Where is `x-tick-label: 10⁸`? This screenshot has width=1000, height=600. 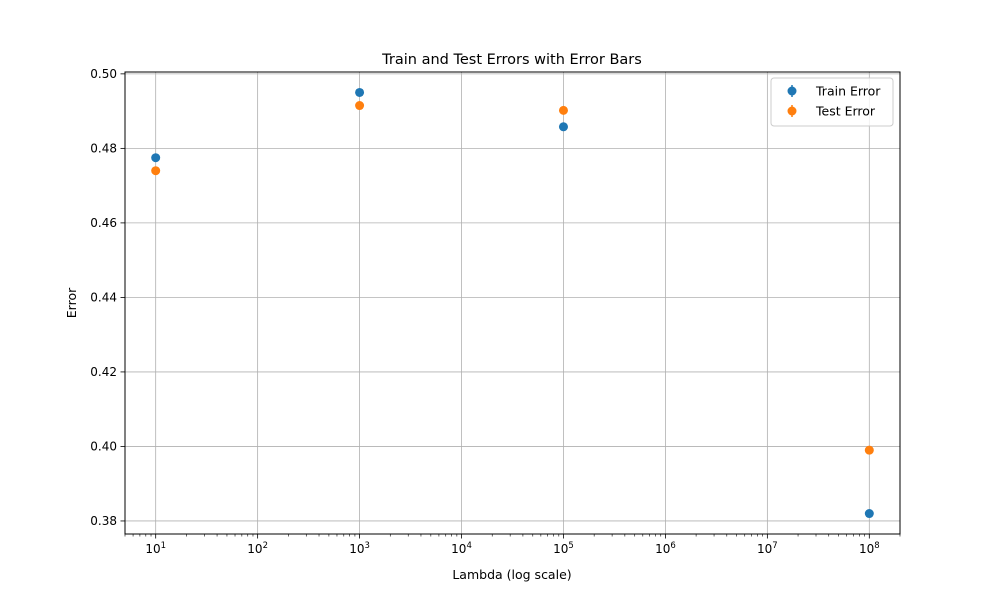 x-tick-label: 10⁸ is located at coordinates (869, 548).